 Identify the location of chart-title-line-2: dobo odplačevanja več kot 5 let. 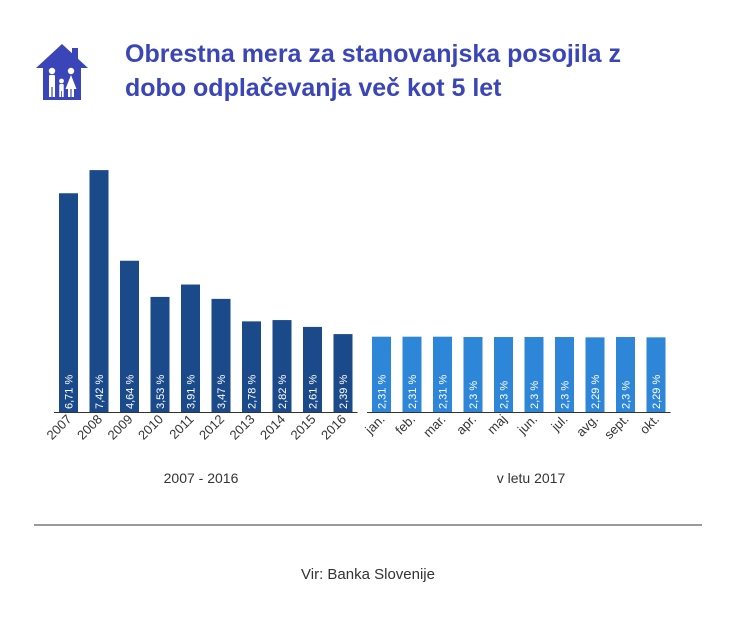
(313, 88).